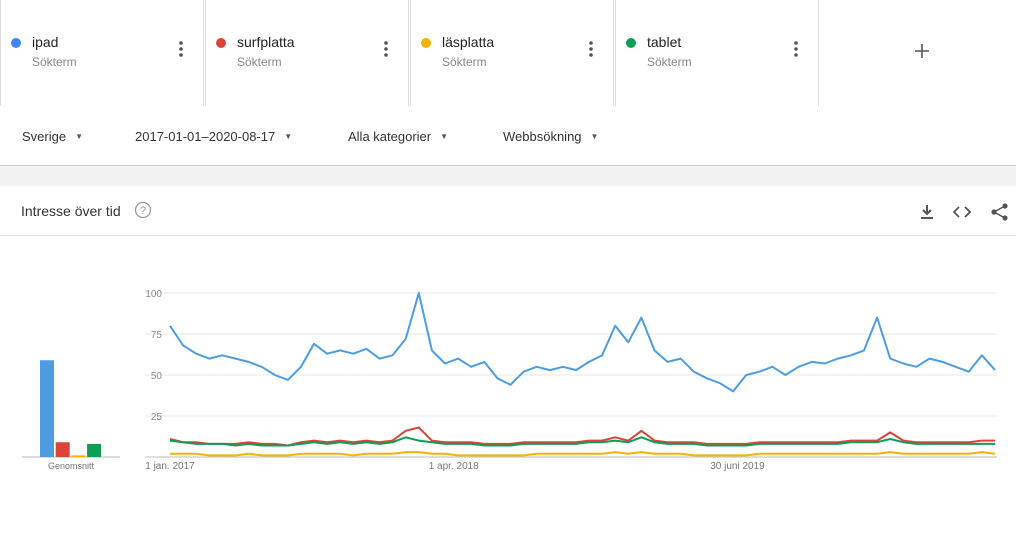  What do you see at coordinates (71, 211) in the screenshot?
I see `section-title: Intresse över tid` at bounding box center [71, 211].